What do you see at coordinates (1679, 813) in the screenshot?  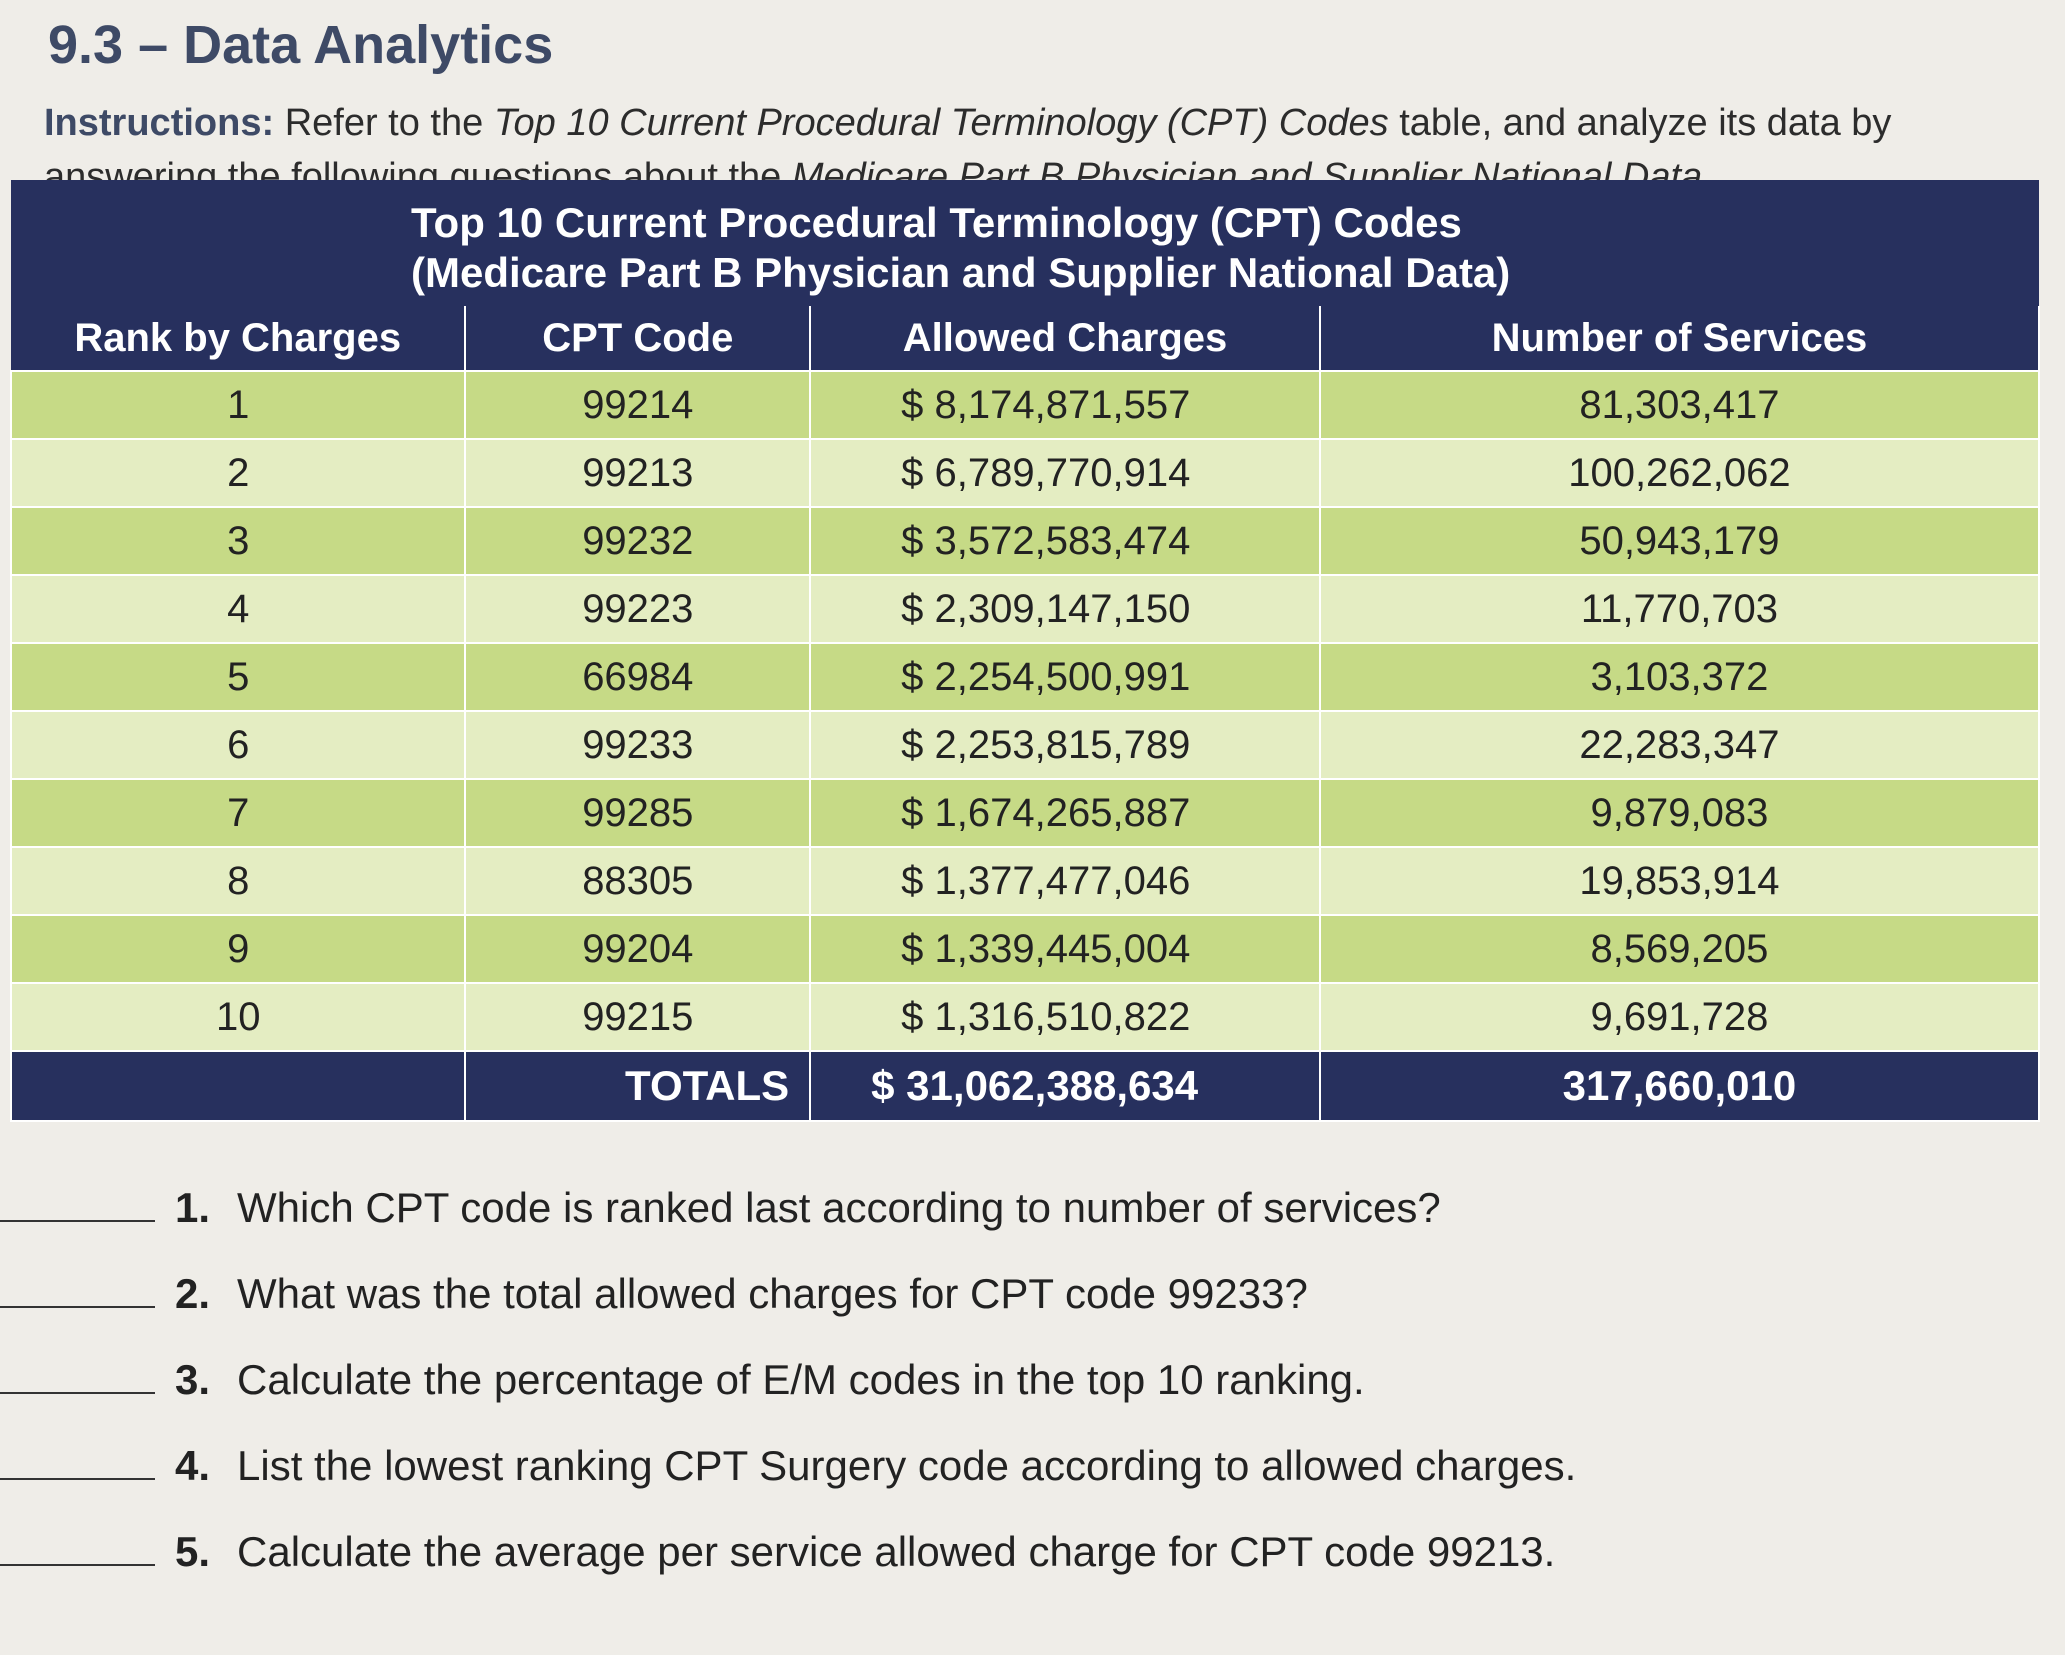 I see `table-cell: 9,879,083` at bounding box center [1679, 813].